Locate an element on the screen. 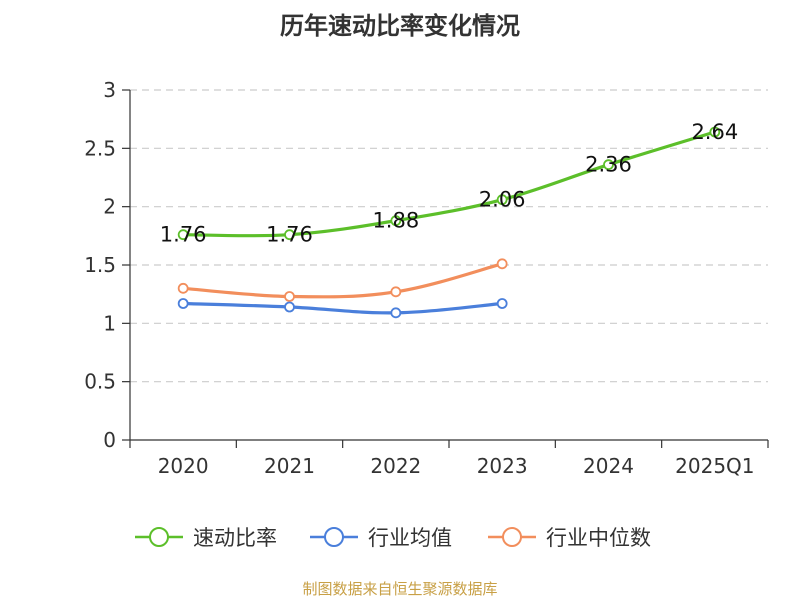 The width and height of the screenshot is (800, 600). data-label: 2.36 is located at coordinates (608, 165).